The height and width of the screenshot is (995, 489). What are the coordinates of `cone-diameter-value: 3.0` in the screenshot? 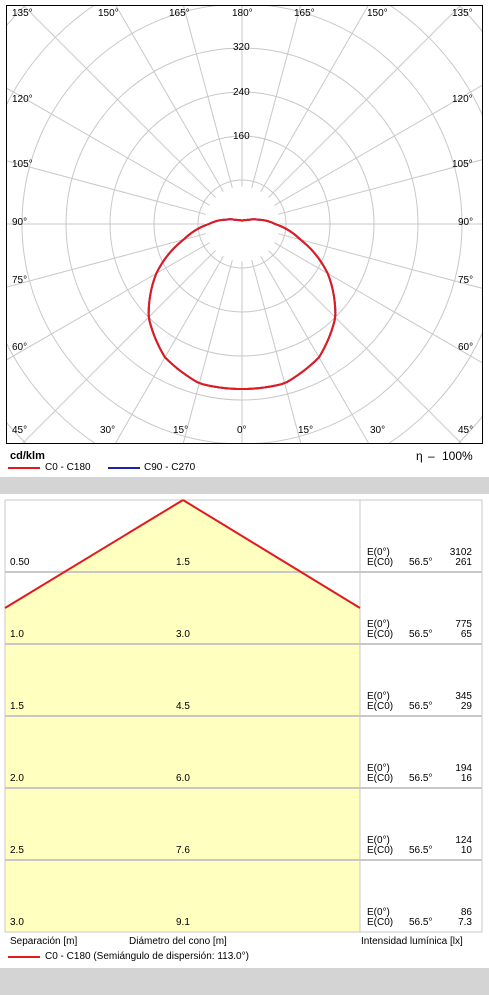 It's located at (183, 634).